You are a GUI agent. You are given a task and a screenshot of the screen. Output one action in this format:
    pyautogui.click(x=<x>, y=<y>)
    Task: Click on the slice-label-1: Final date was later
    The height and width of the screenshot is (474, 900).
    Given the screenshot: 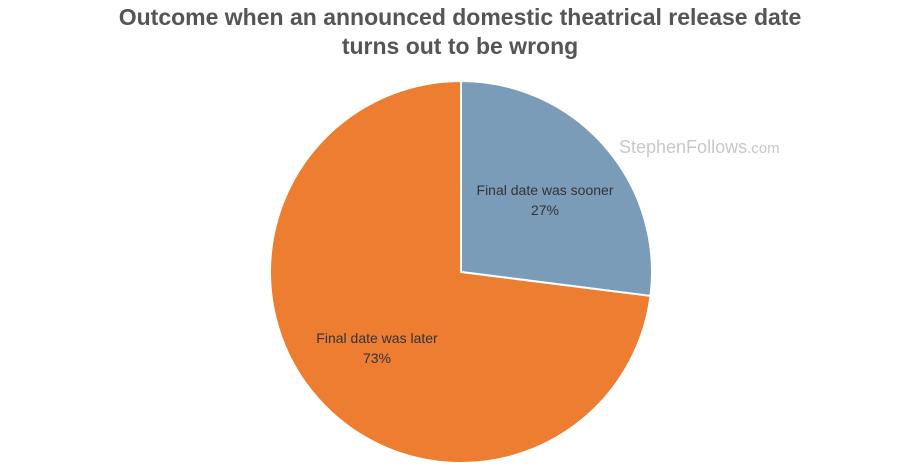 What is the action you would take?
    pyautogui.click(x=377, y=338)
    